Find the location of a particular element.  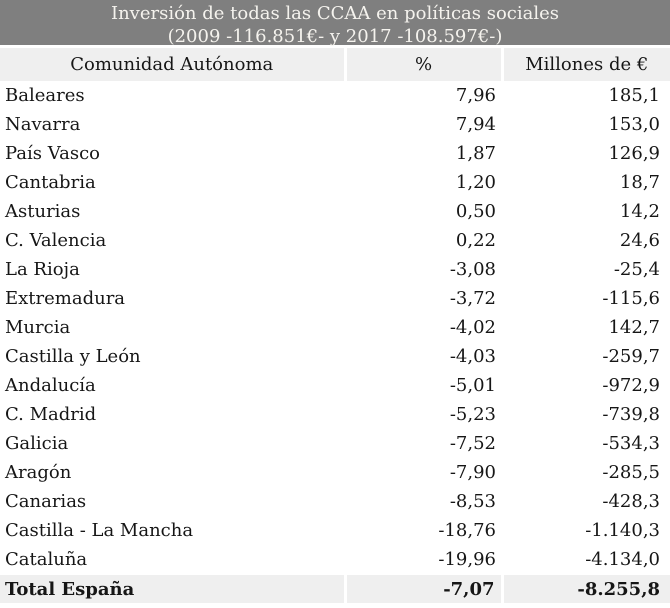

total-row: Total España -7,07 -8.255,8 is located at coordinates (335, 588).